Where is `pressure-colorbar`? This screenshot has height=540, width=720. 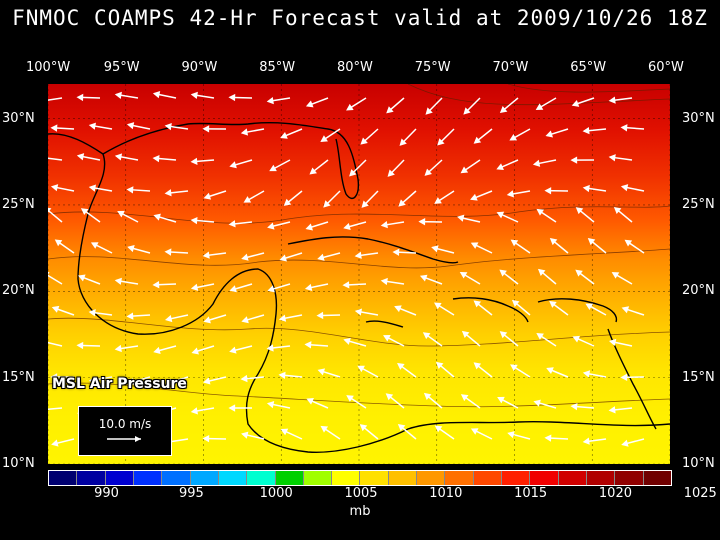
pressure-colorbar is located at coordinates (360, 478).